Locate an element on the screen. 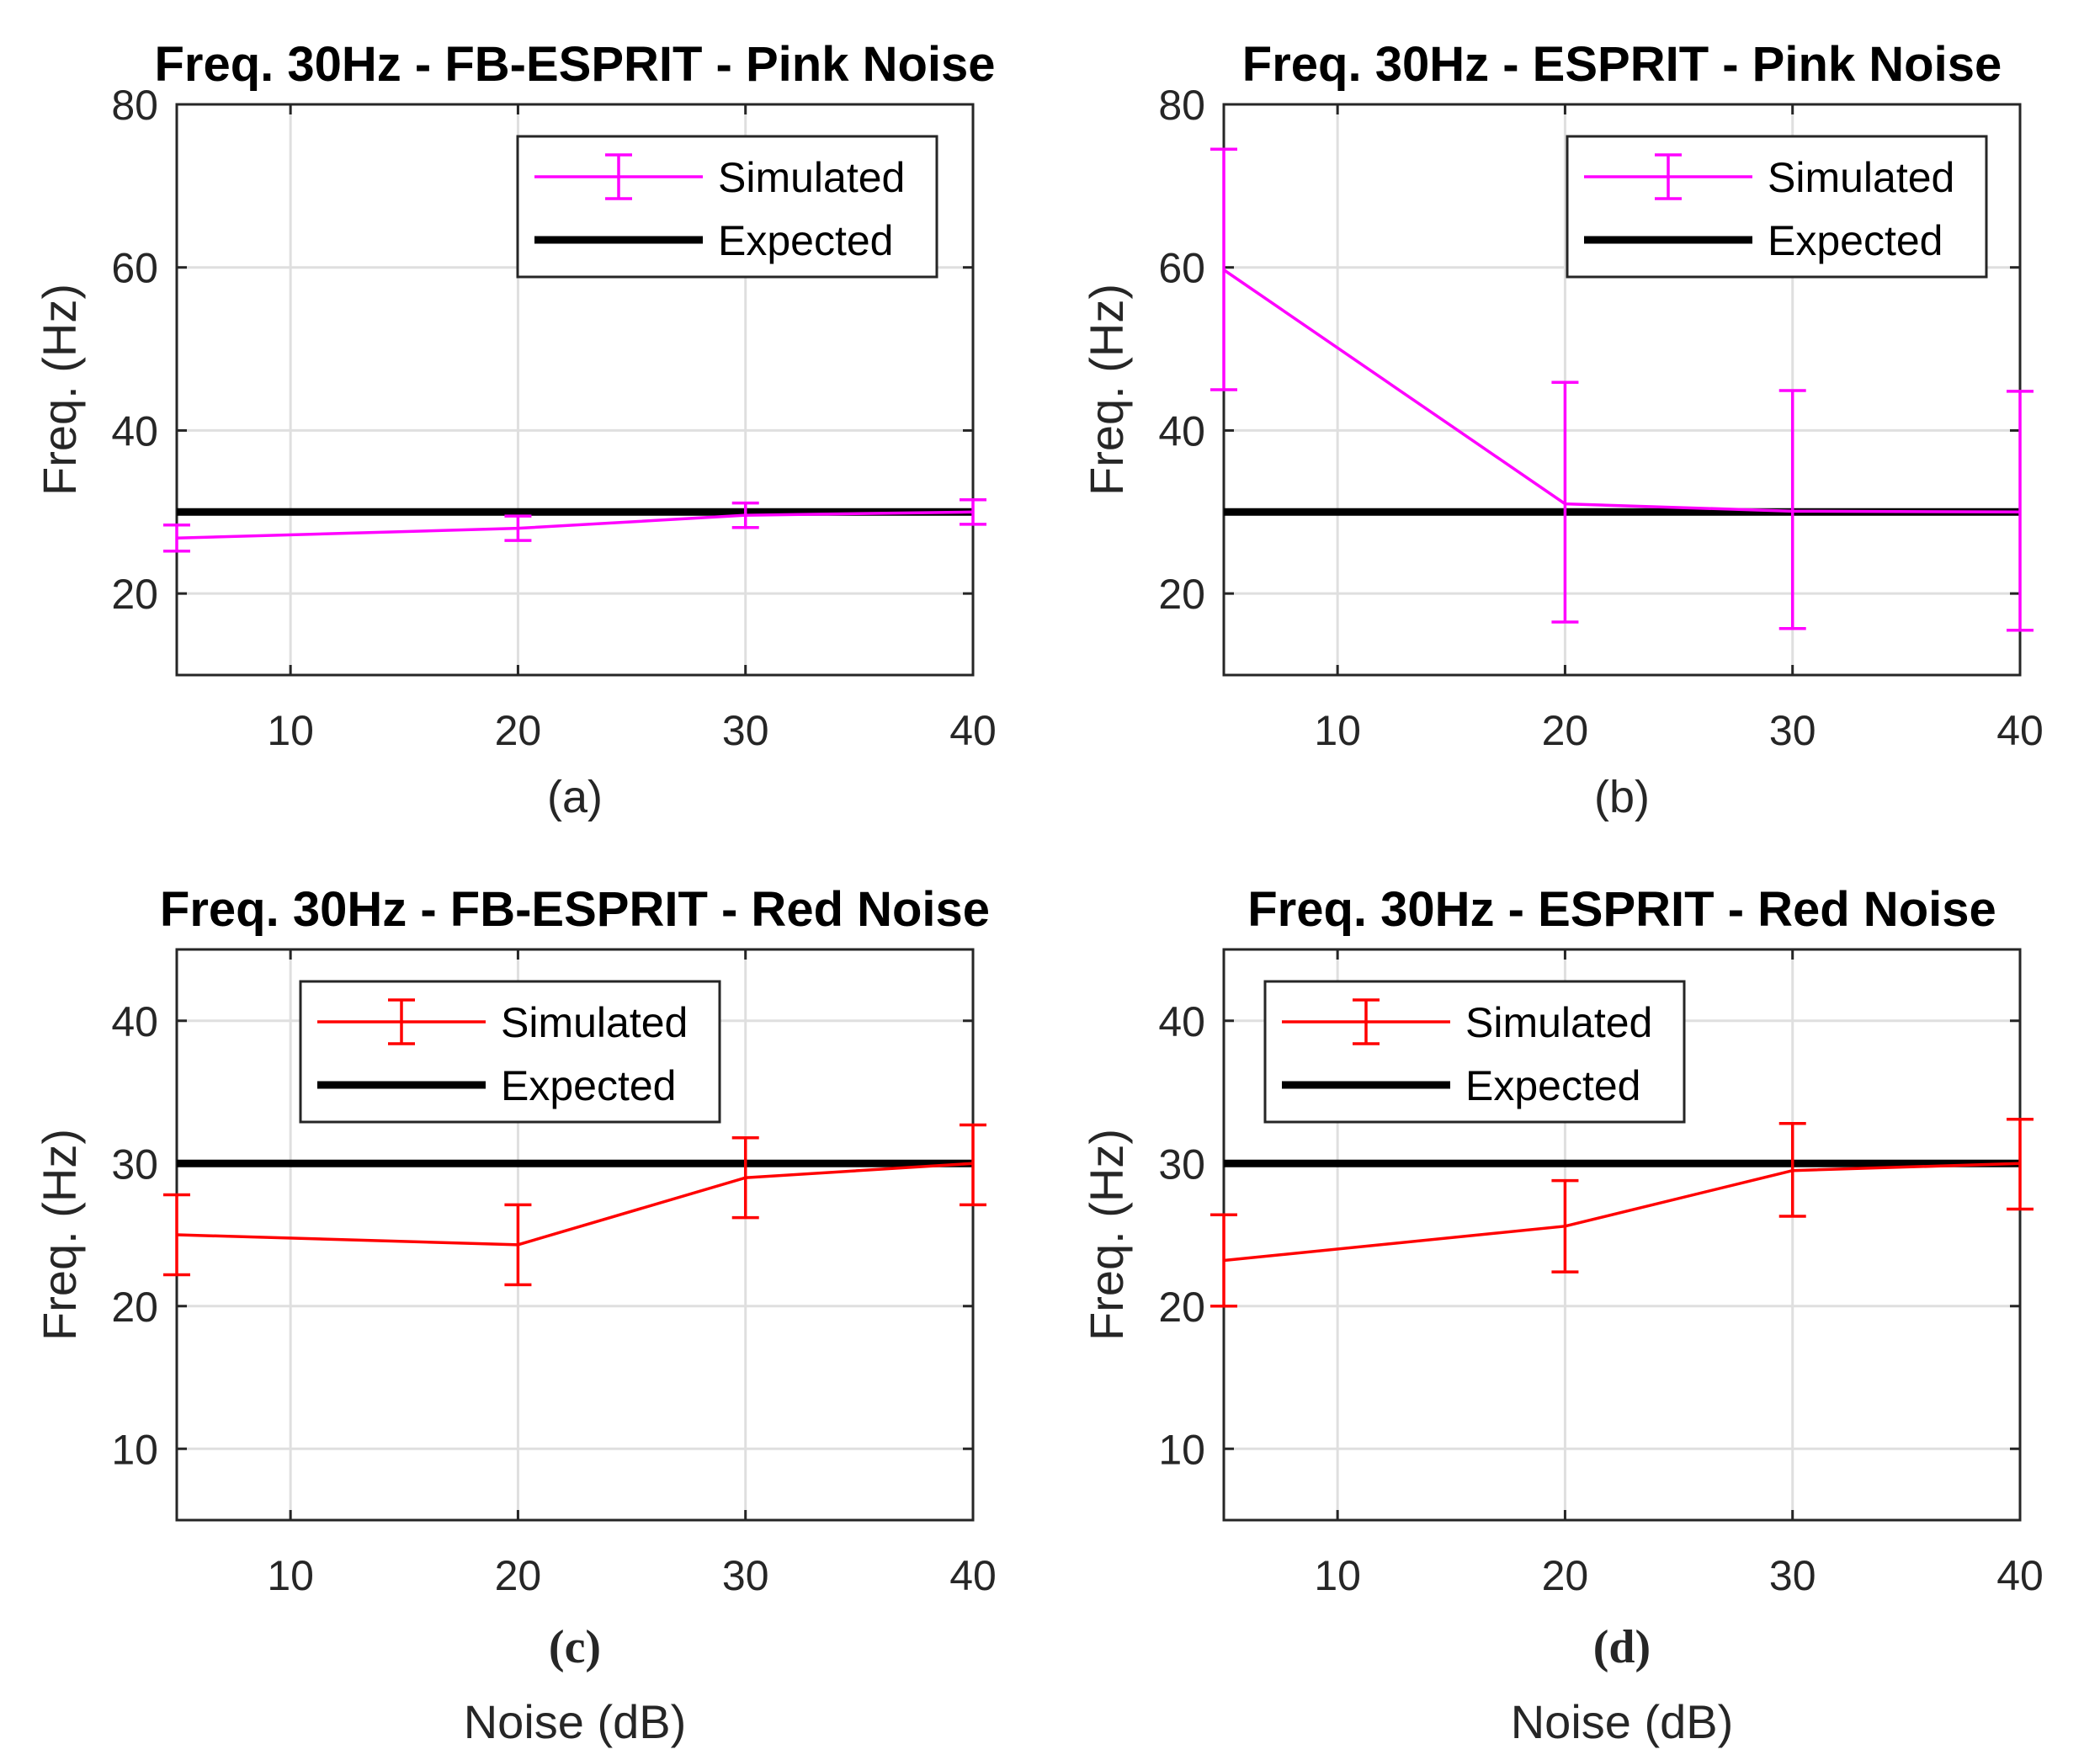 This screenshot has width=2100, height=1760. panel-caption: (c) is located at coordinates (575, 1647).